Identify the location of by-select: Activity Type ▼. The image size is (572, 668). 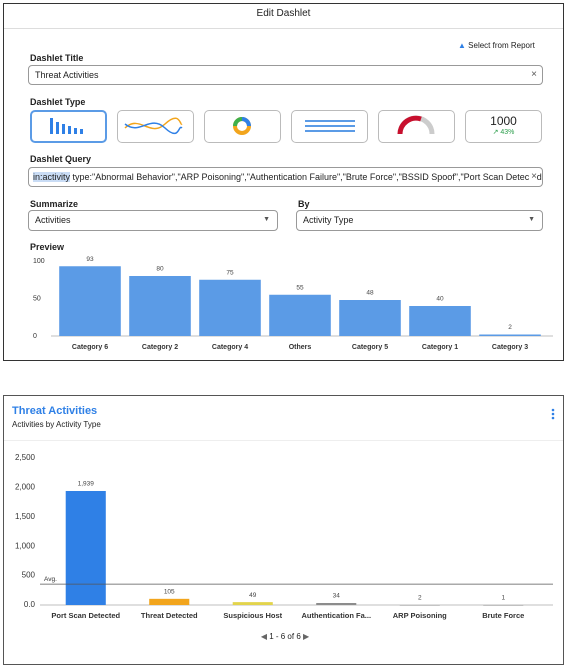
(419, 220).